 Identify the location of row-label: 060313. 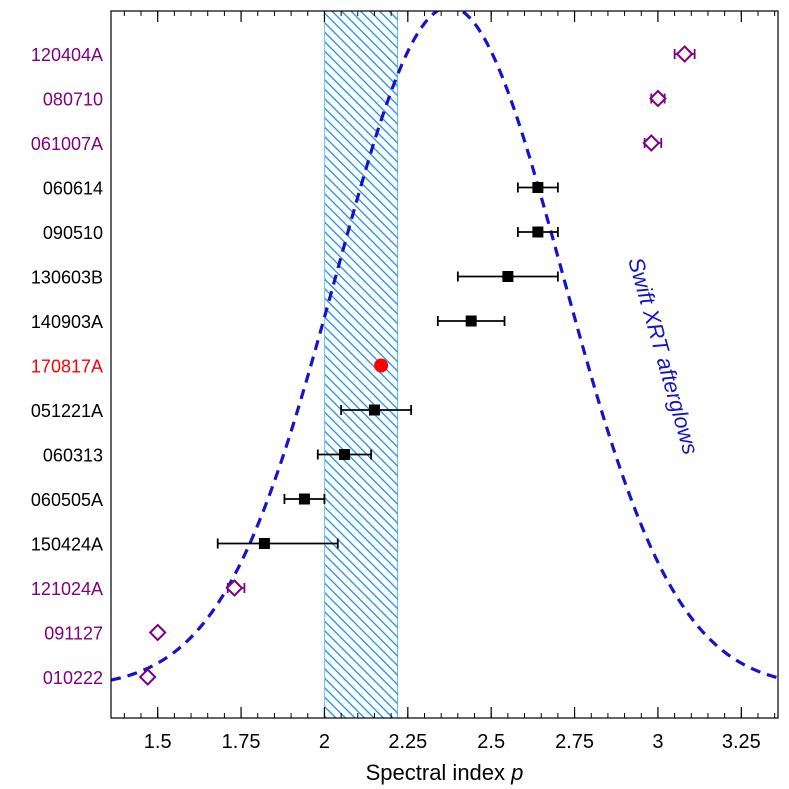
(73, 456).